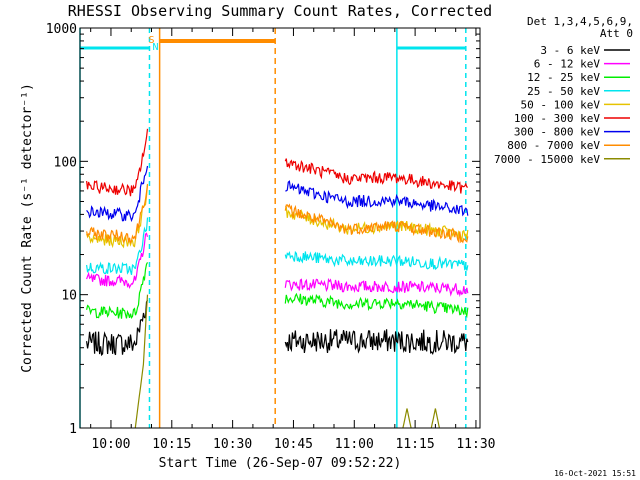 The width and height of the screenshot is (640, 480). Describe the element at coordinates (65, 162) in the screenshot. I see `y-tick-label: 100` at that location.